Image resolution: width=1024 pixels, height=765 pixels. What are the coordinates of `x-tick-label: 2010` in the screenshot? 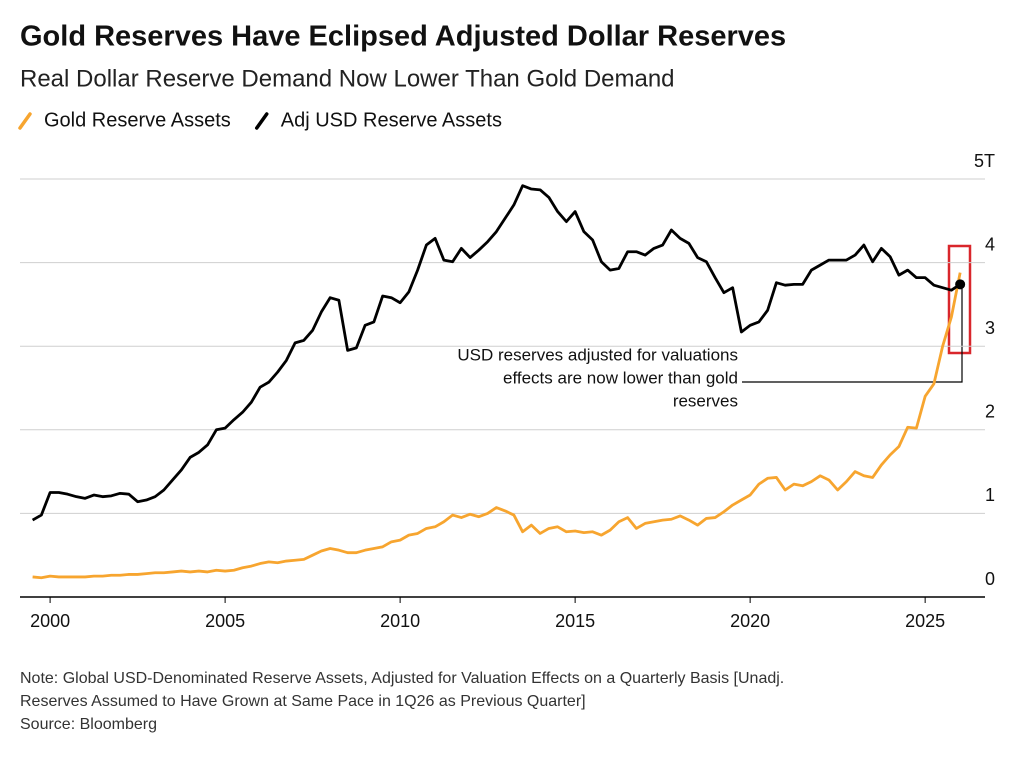 It's located at (400, 621).